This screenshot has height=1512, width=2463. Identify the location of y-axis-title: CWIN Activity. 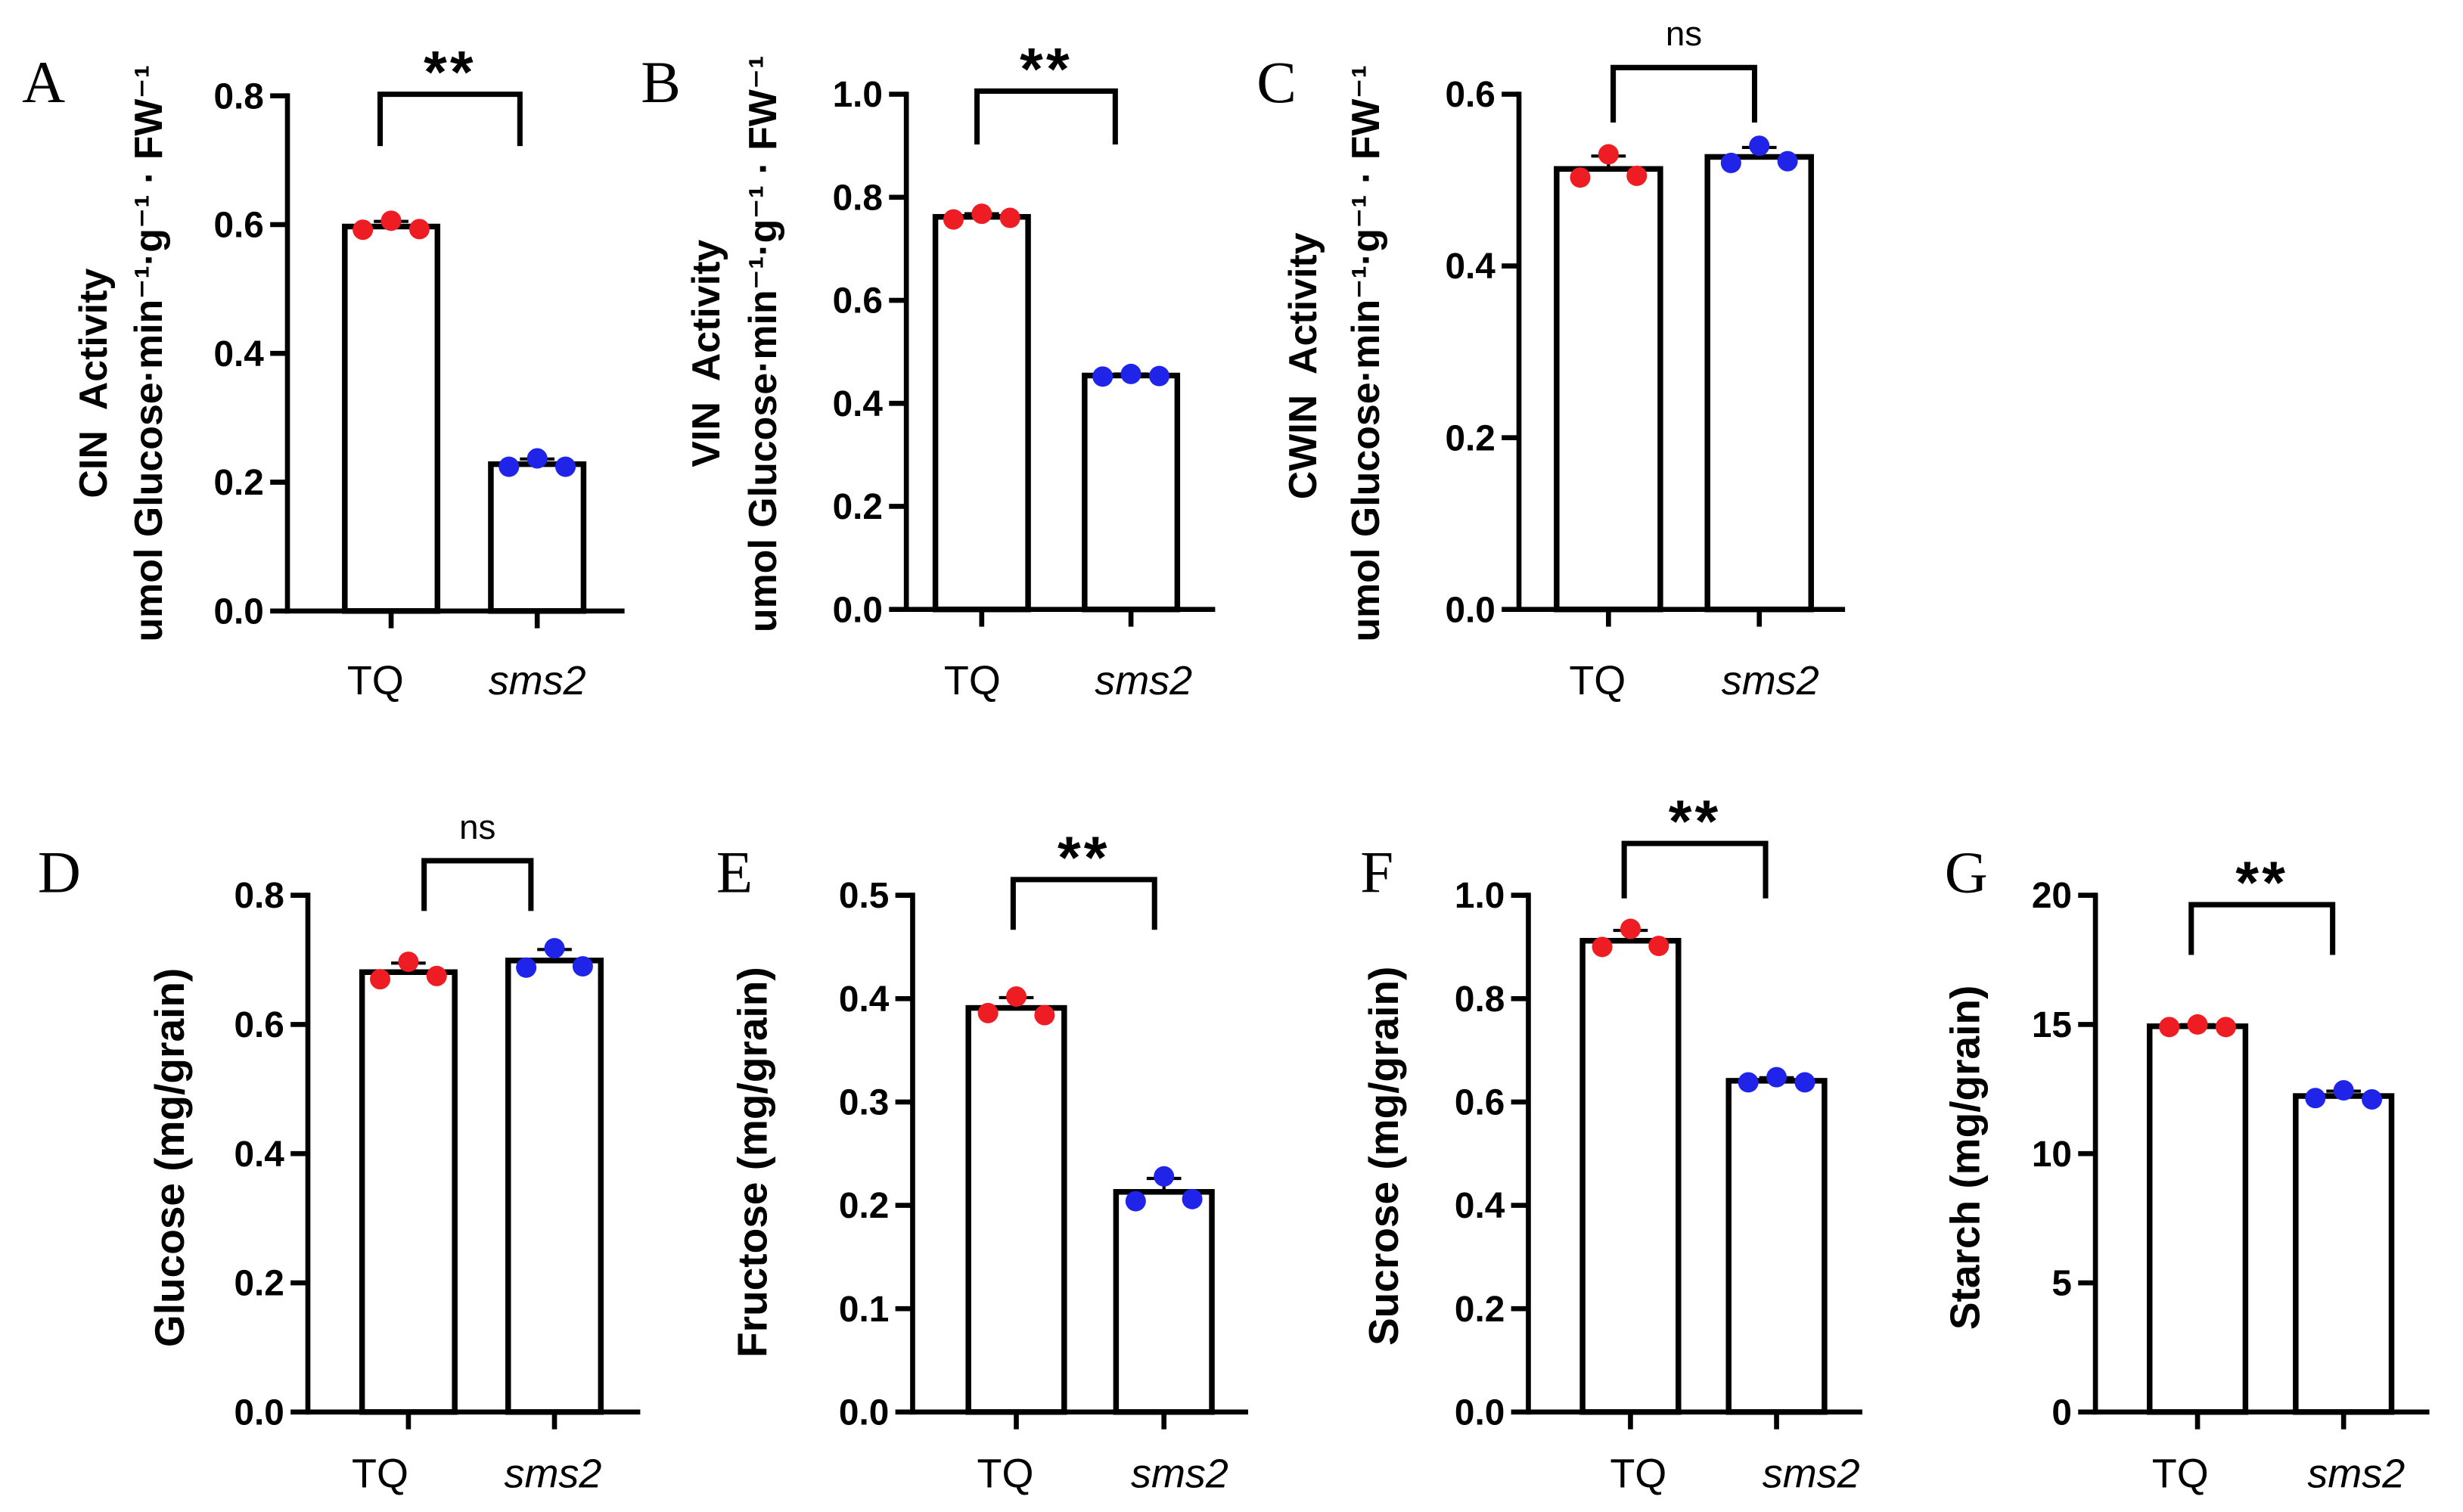
(1303, 365).